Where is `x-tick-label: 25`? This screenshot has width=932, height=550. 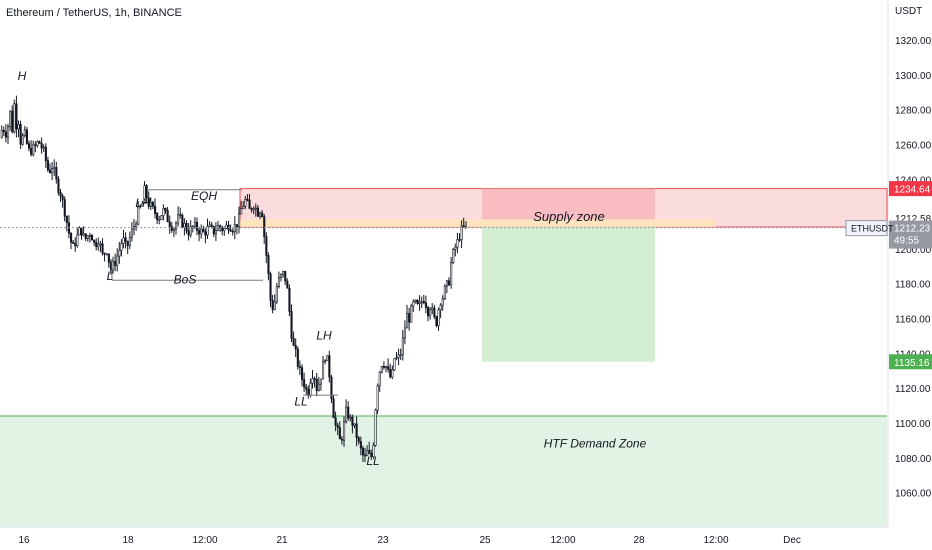
x-tick-label: 25 is located at coordinates (485, 540).